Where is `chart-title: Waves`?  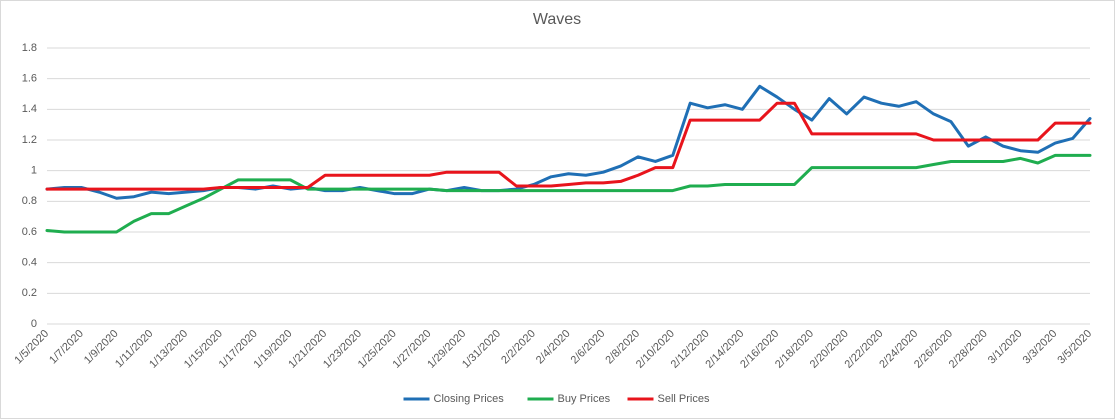 chart-title: Waves is located at coordinates (557, 19).